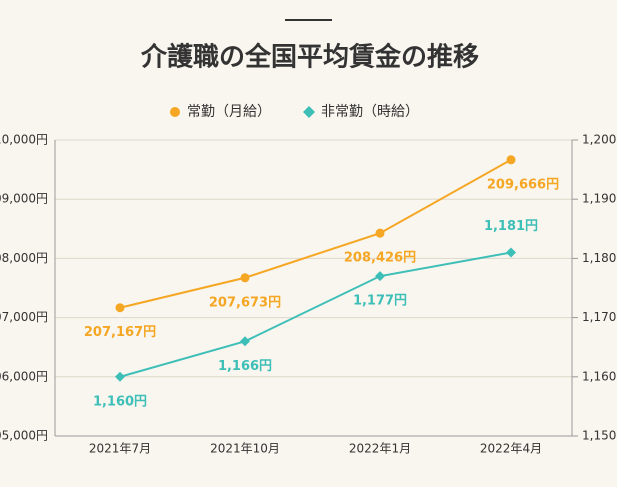  What do you see at coordinates (599, 376) in the screenshot?
I see `y2-tick-label: 1,160円` at bounding box center [599, 376].